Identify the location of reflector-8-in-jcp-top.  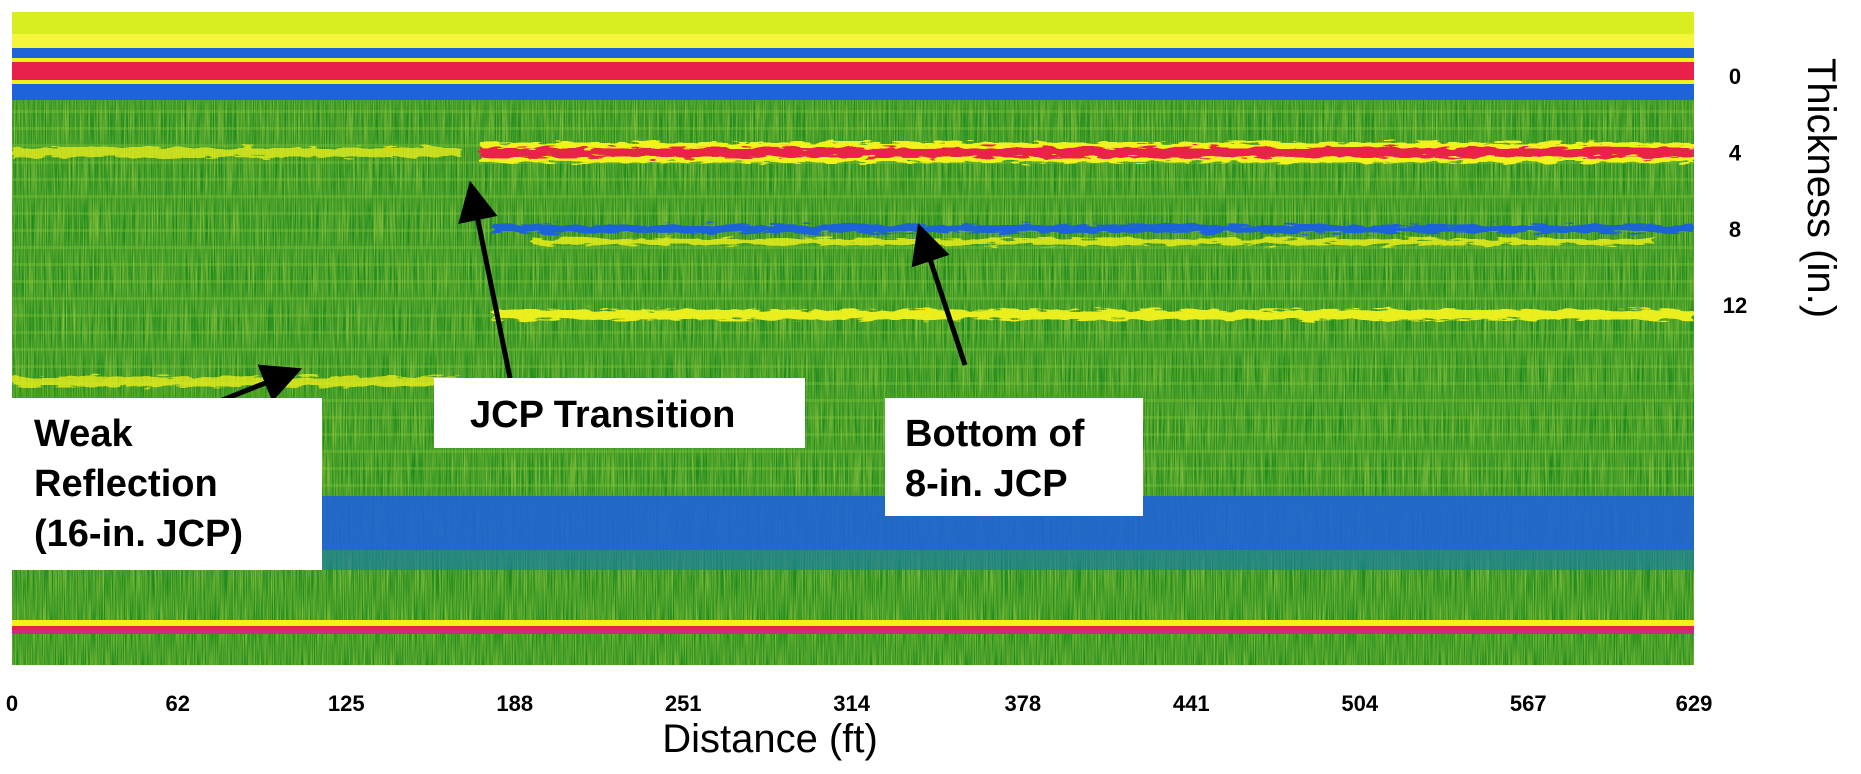
(1086, 152).